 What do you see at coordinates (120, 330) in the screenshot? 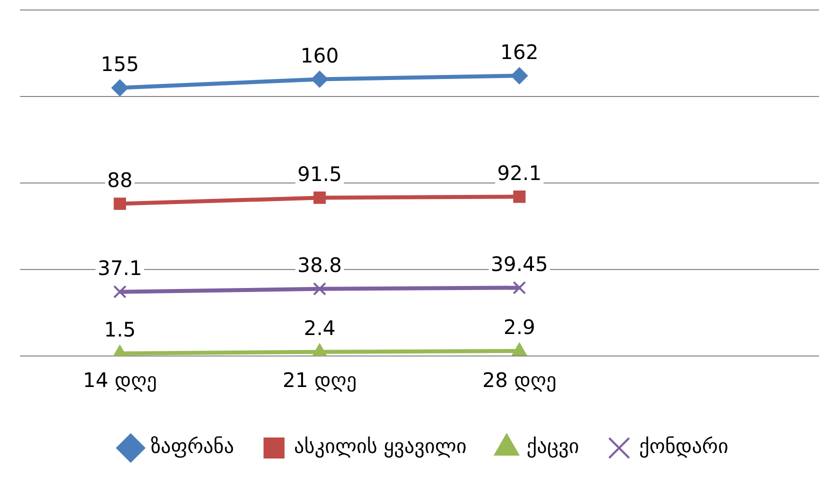
I see `data-label: 1.5` at bounding box center [120, 330].